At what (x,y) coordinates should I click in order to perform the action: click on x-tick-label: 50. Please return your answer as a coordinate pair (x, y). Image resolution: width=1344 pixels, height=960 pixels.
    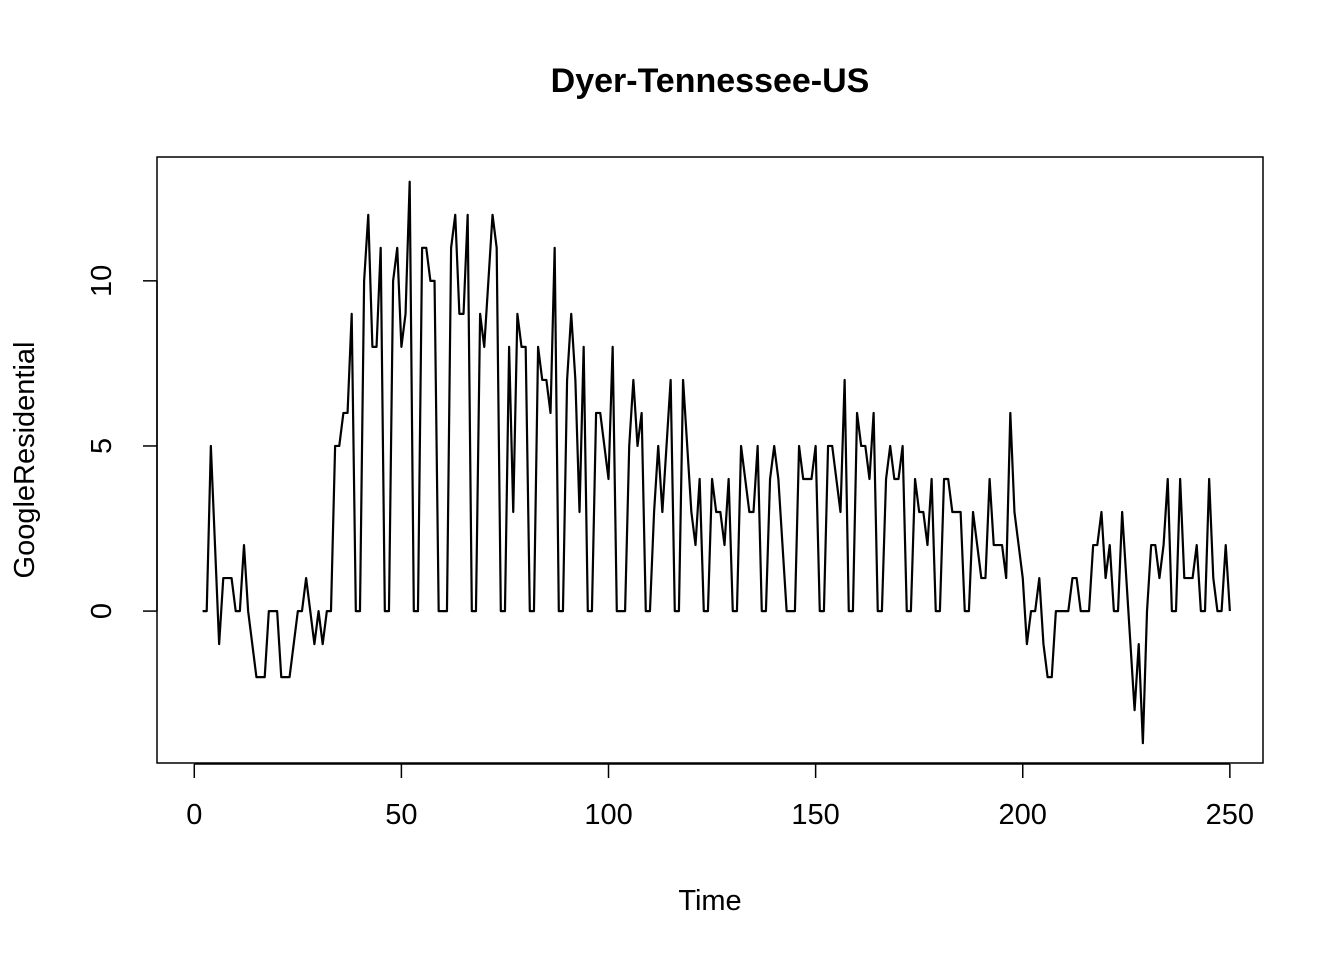
    Looking at the image, I should click on (401, 815).